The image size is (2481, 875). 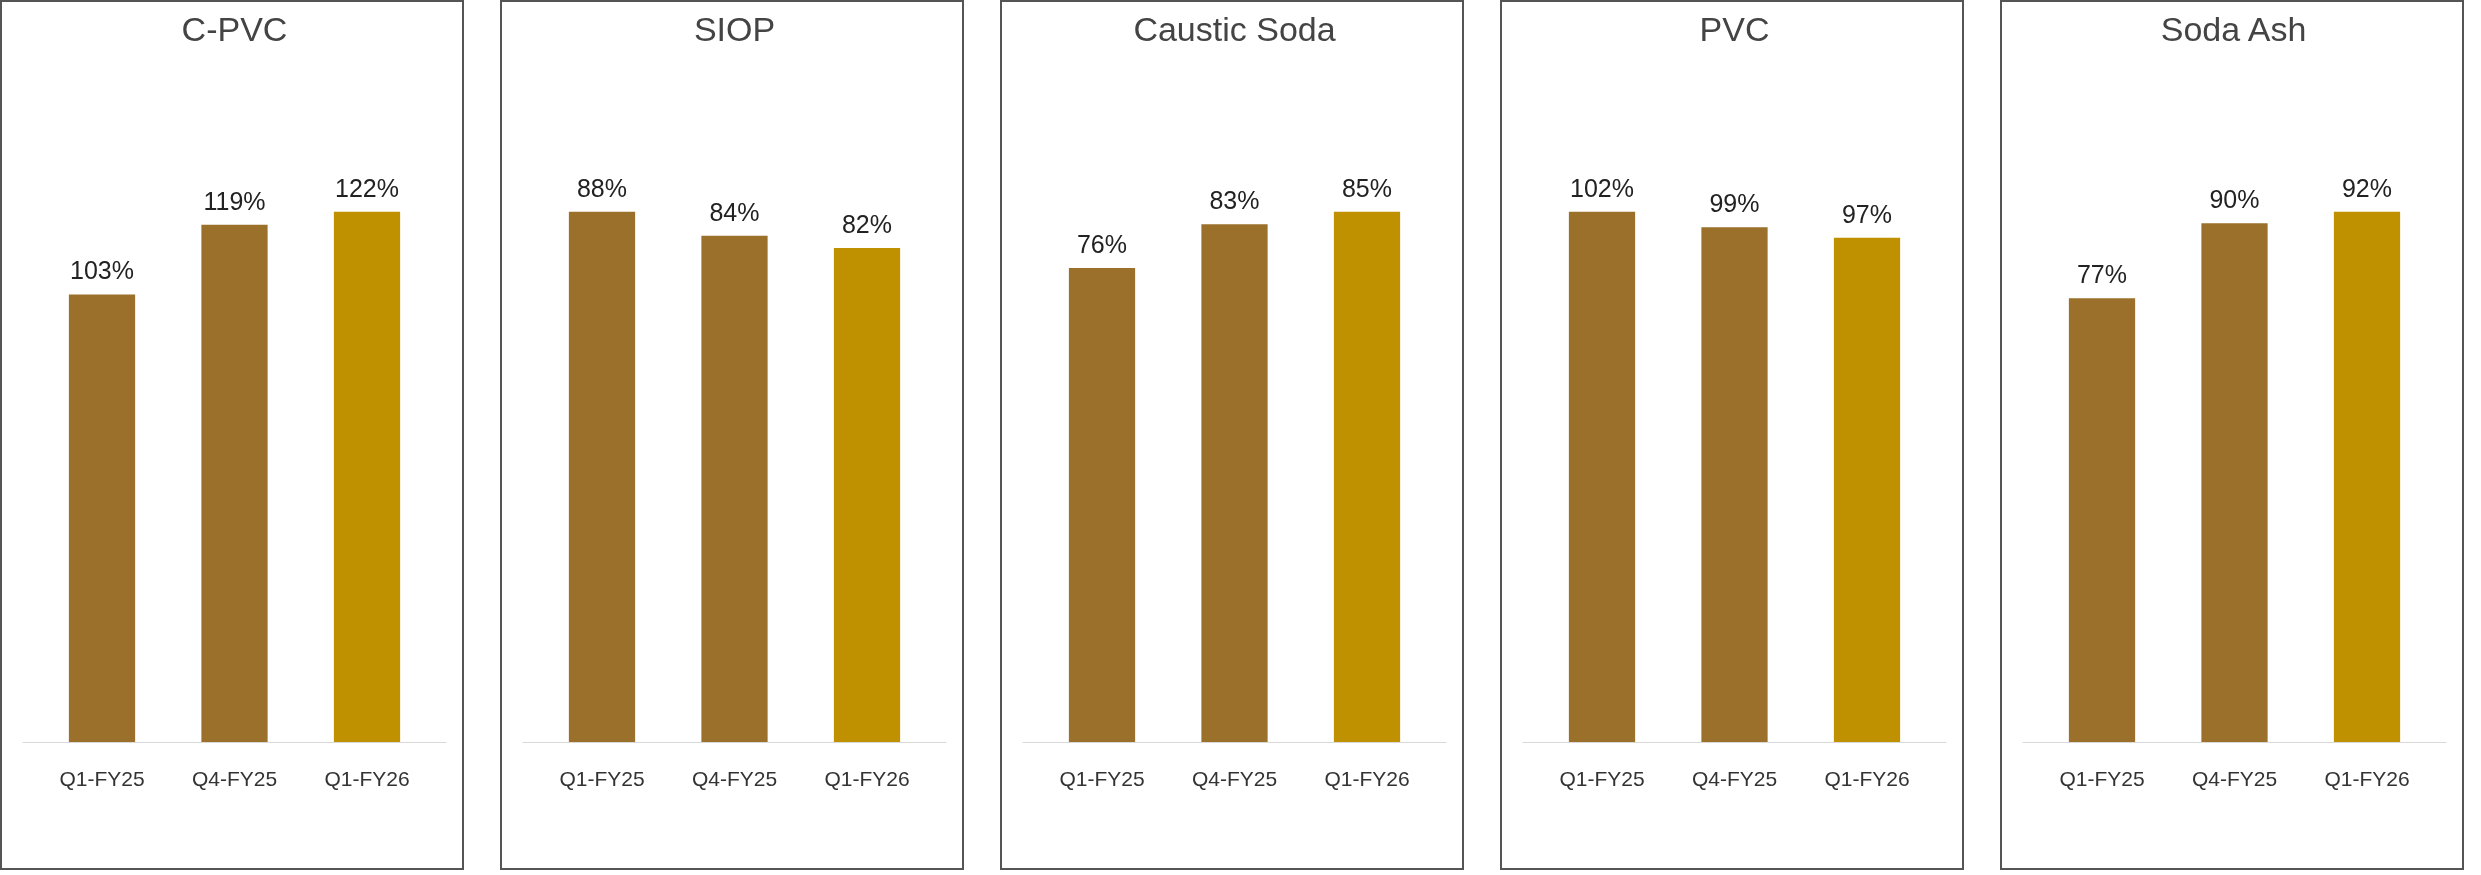 What do you see at coordinates (867, 223) in the screenshot?
I see `data-label: 82%` at bounding box center [867, 223].